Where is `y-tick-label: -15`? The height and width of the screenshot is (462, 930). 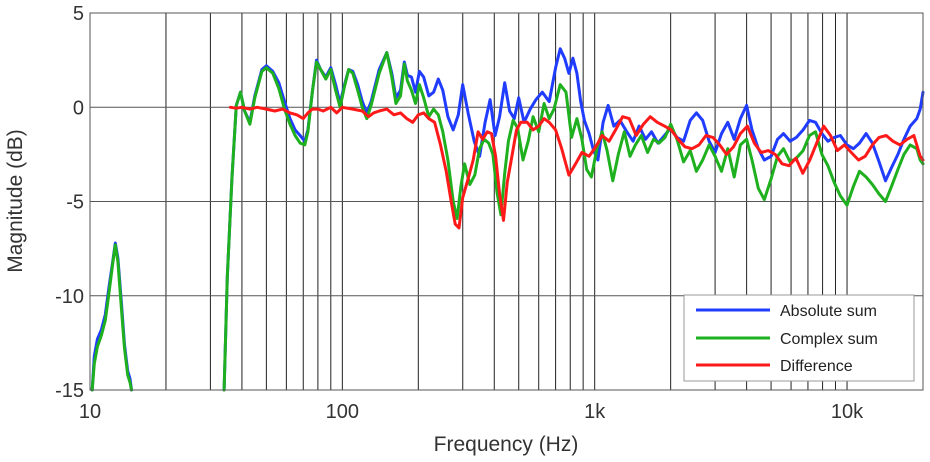
y-tick-label: -15 is located at coordinates (69, 391).